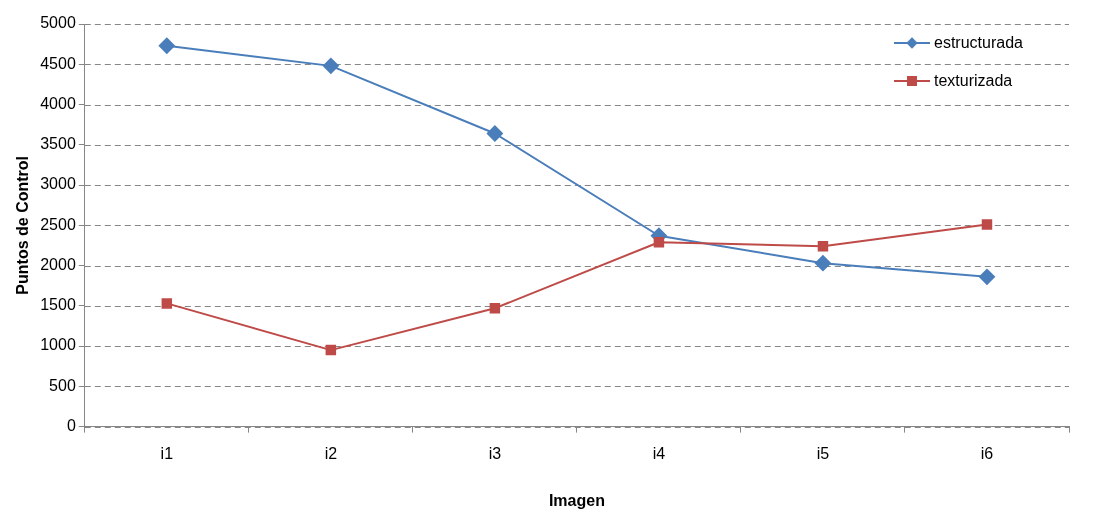 The image size is (1101, 521). I want to click on y-tick-label: 4500, so click(58, 63).